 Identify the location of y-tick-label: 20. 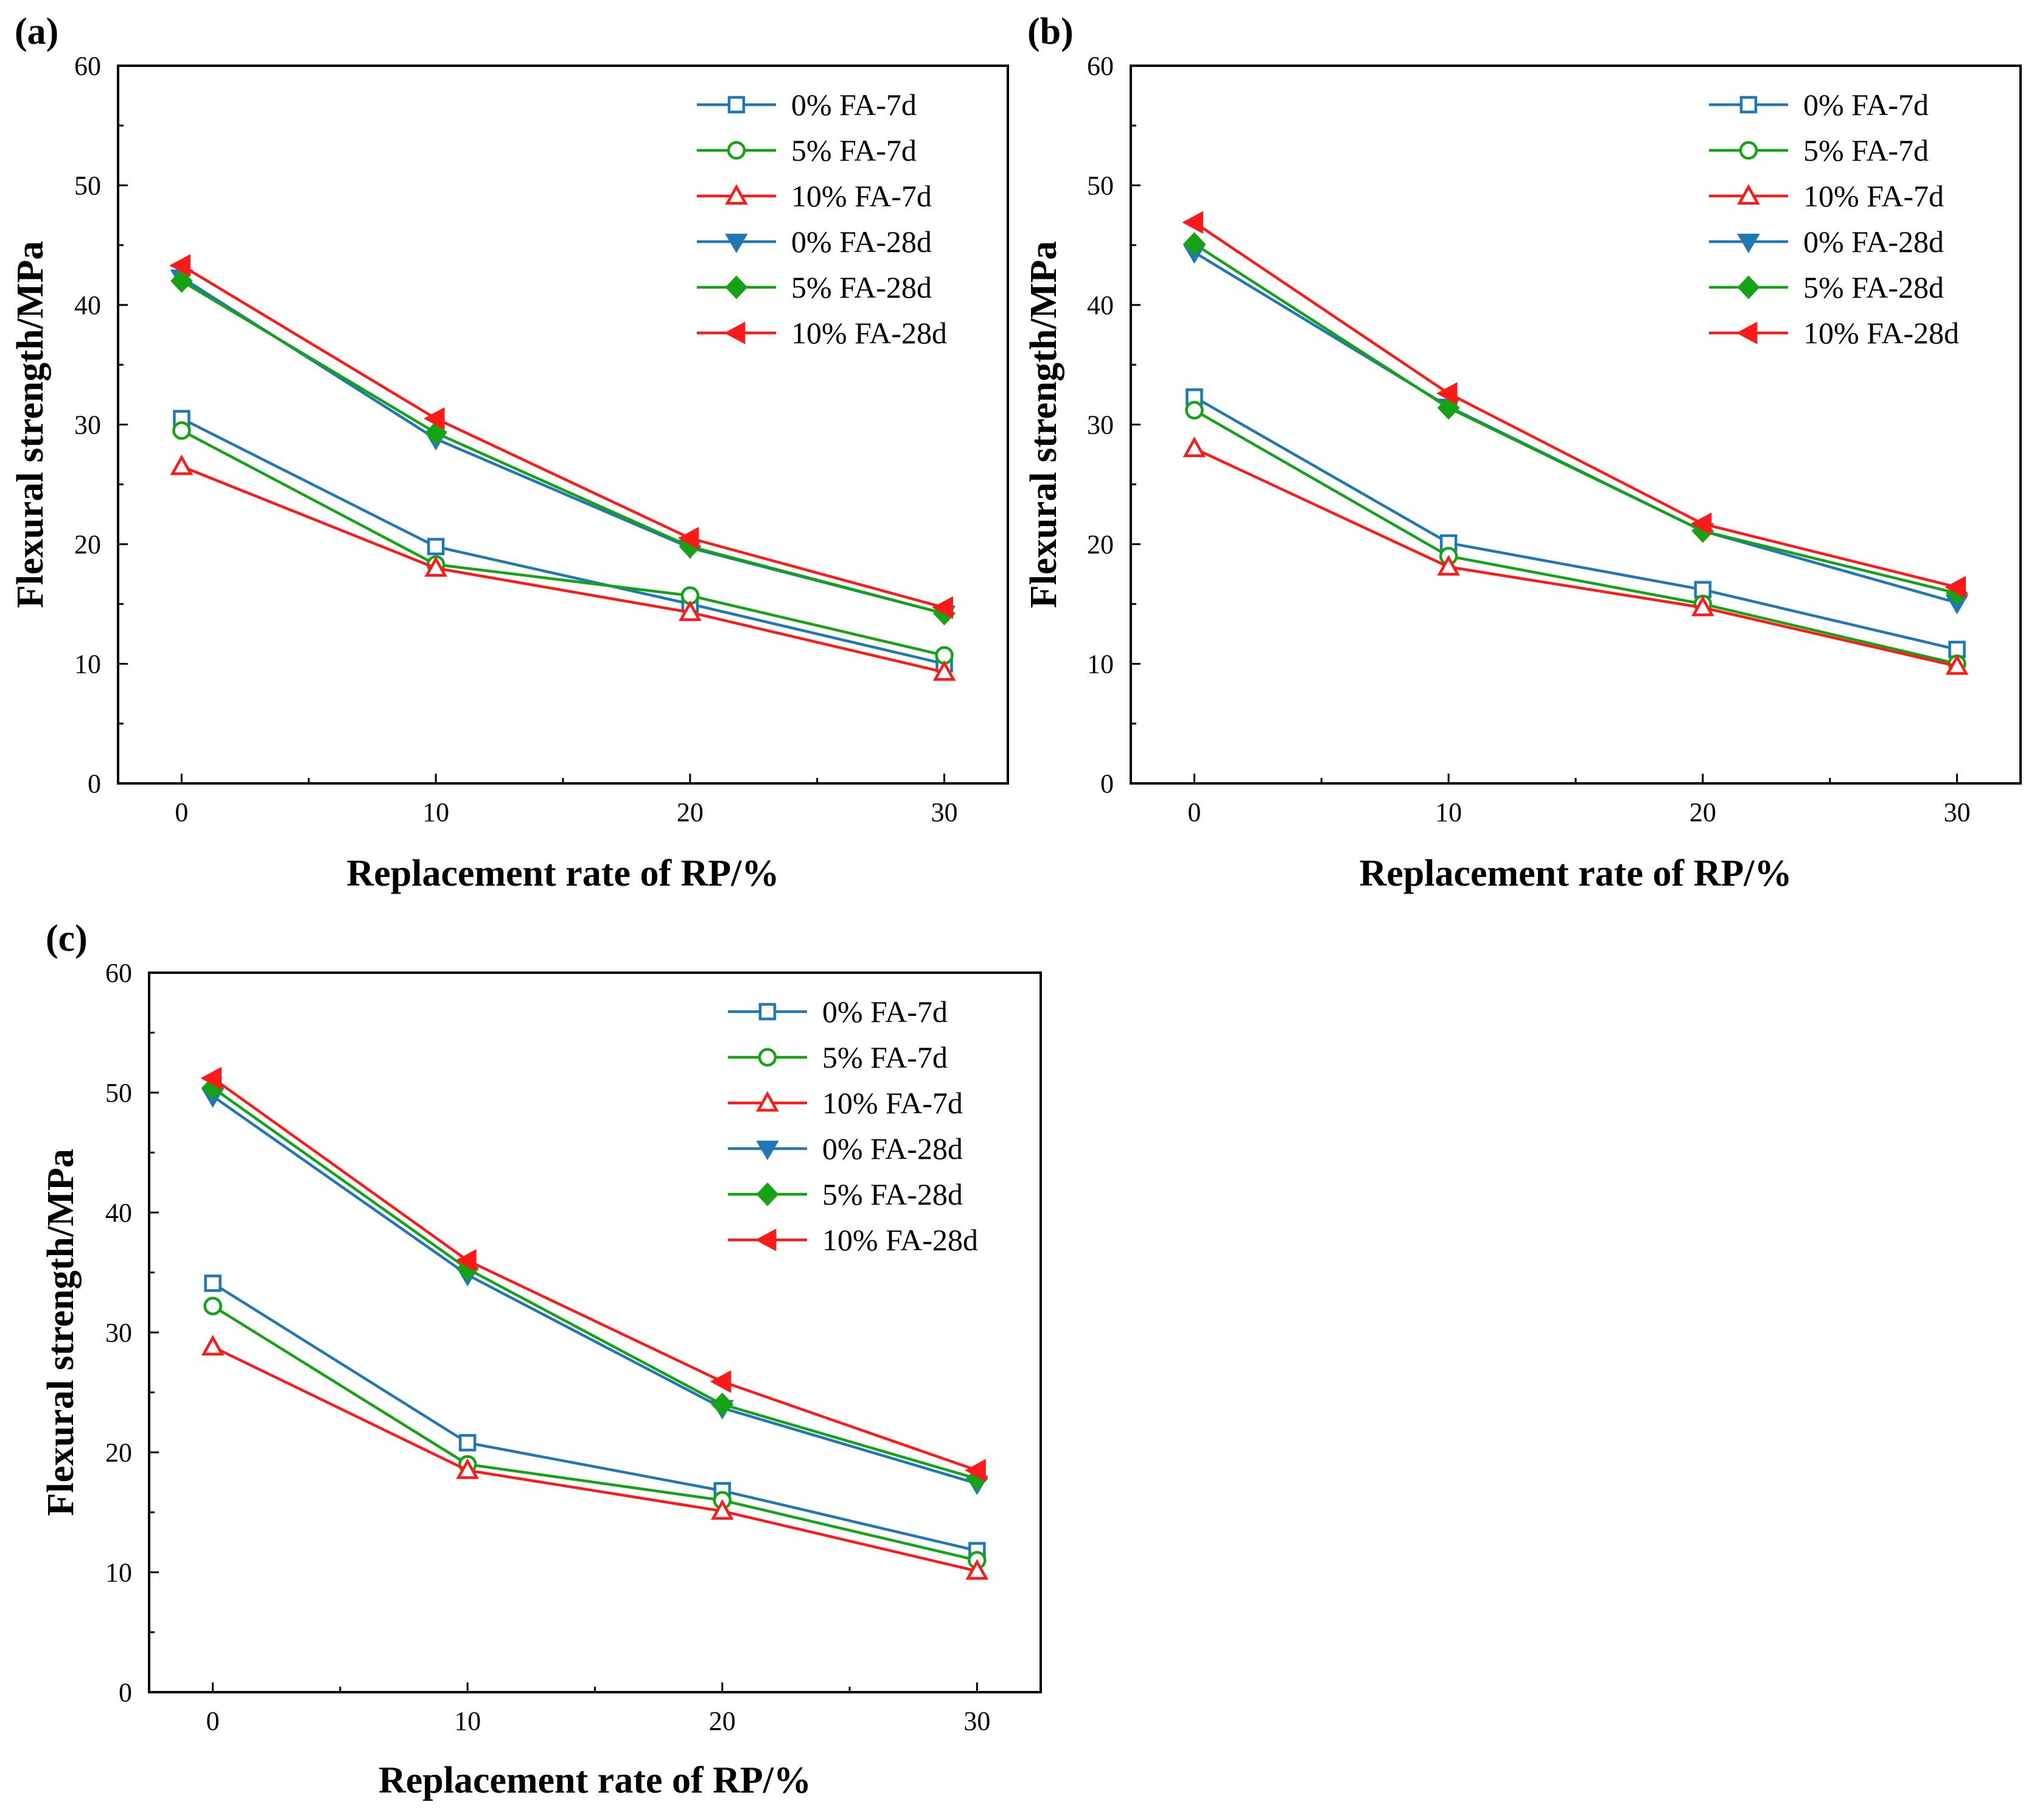
(118, 1453).